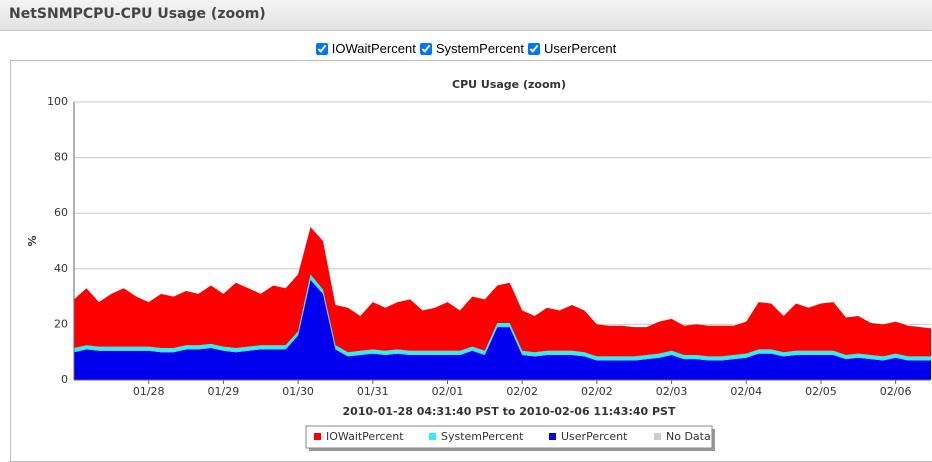  What do you see at coordinates (746, 391) in the screenshot?
I see `x-tick-label: 02/04` at bounding box center [746, 391].